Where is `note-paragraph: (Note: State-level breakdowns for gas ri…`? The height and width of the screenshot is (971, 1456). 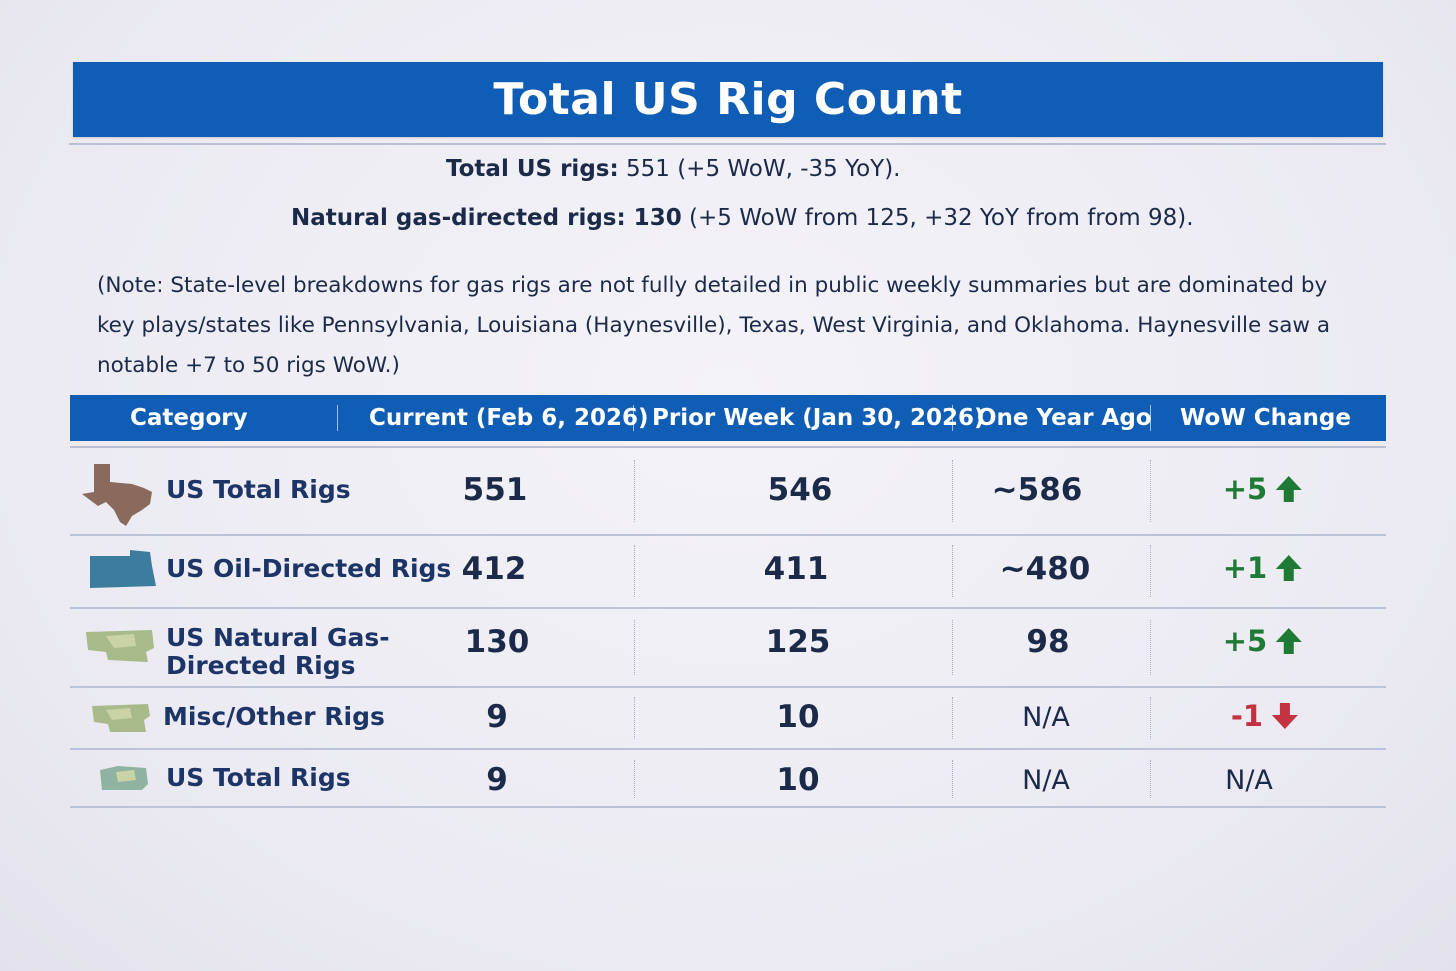
note-paragraph: (Note: State-level breakdowns for gas ri… is located at coordinates (714, 325).